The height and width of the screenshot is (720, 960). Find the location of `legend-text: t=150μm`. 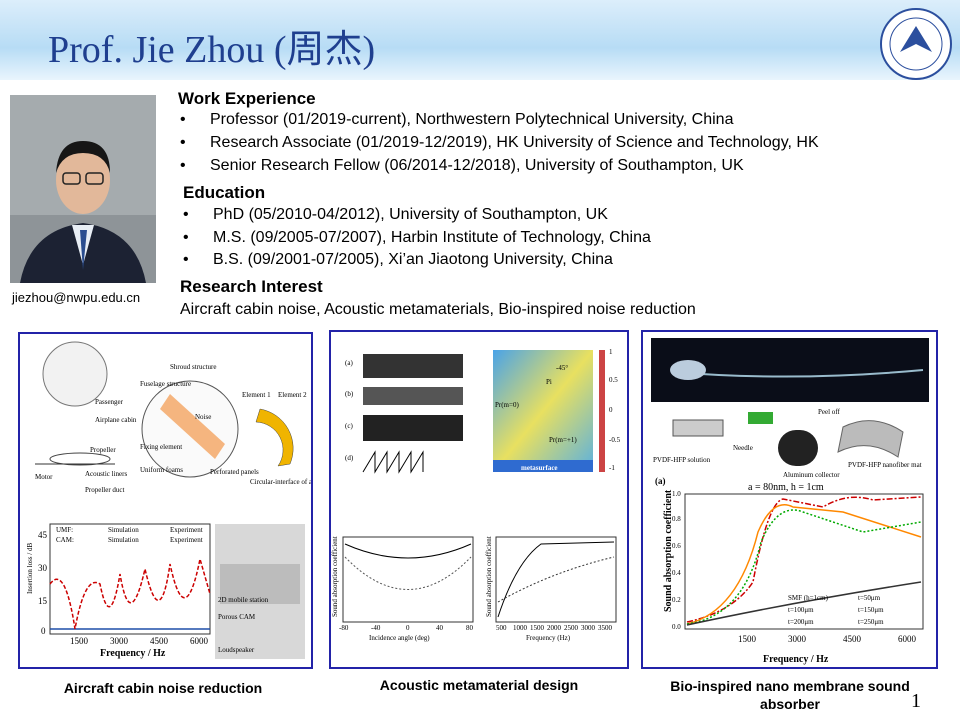

legend-text: t=150μm is located at coordinates (871, 610).